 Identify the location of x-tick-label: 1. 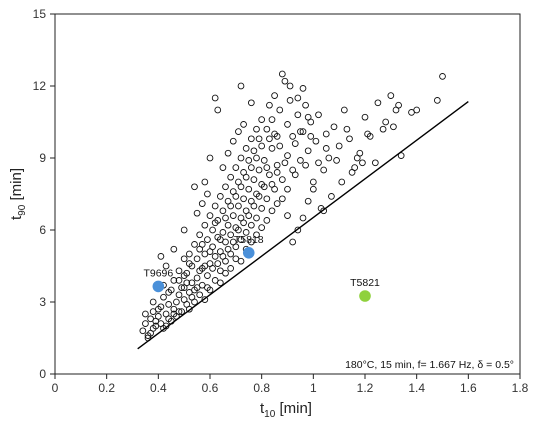
(313, 388).